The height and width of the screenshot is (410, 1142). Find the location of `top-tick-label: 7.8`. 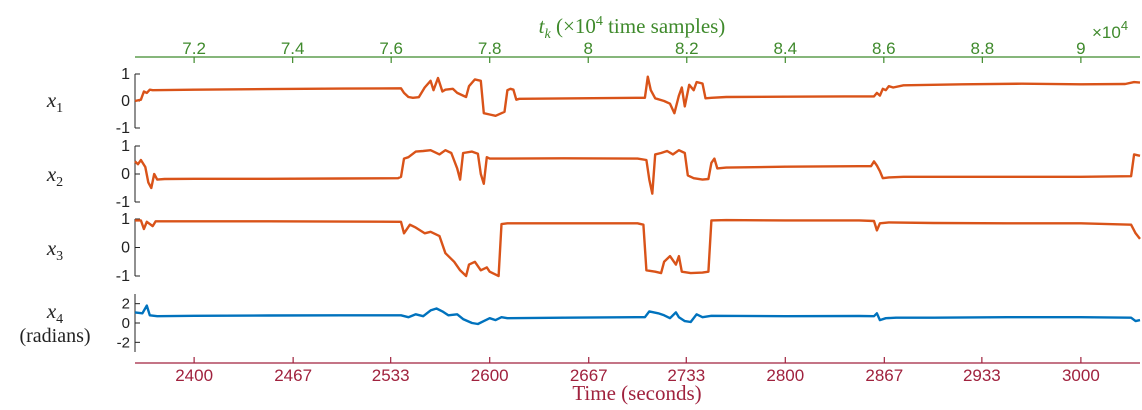

top-tick-label: 7.8 is located at coordinates (490, 48).